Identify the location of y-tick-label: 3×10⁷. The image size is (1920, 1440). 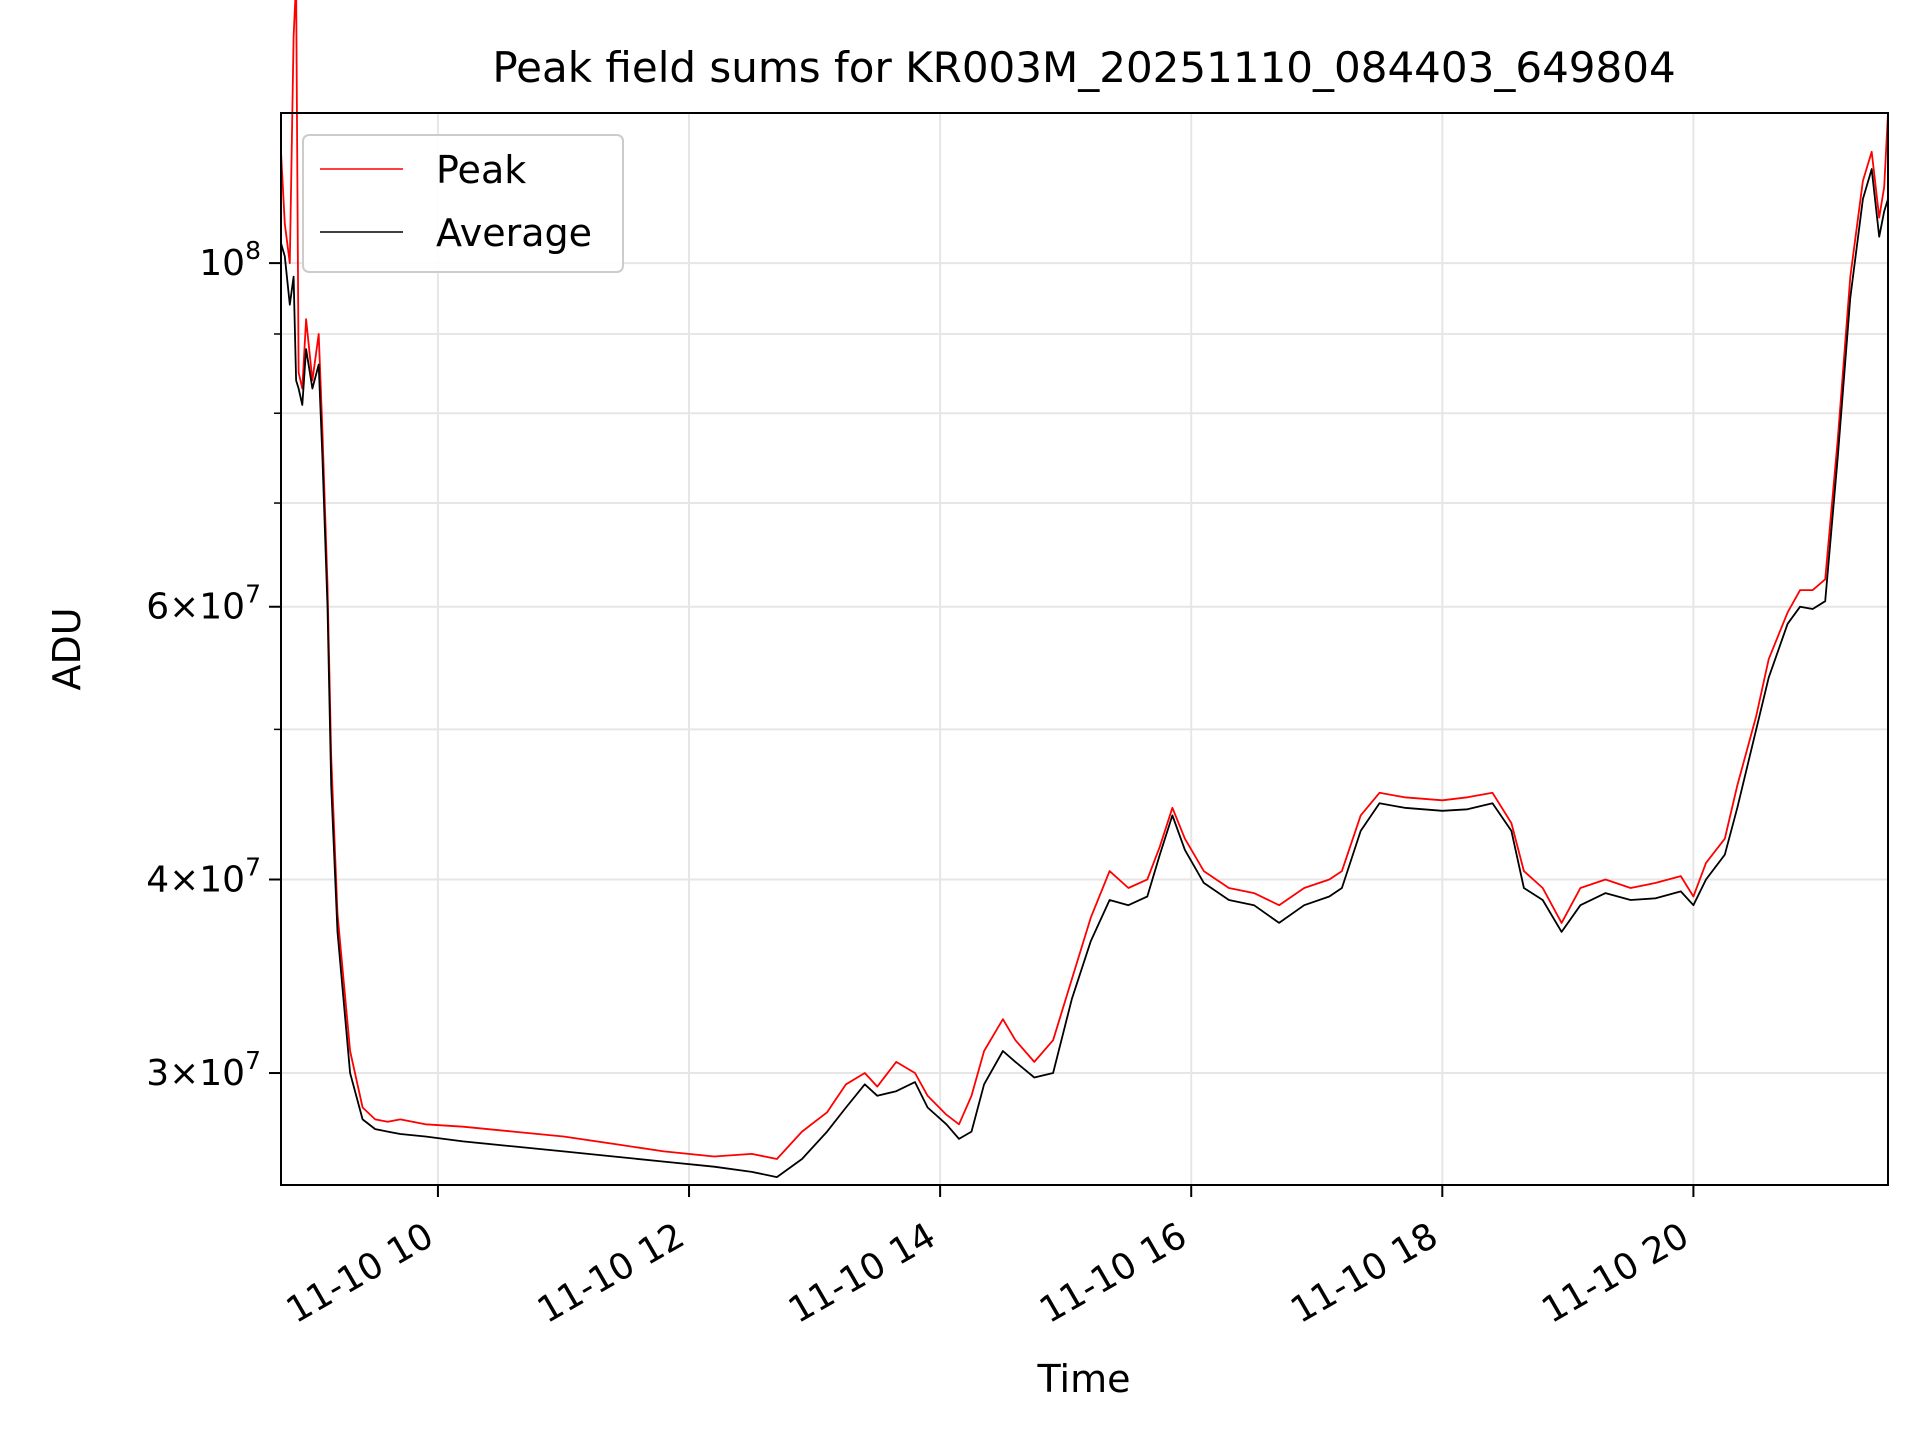
(203, 1070).